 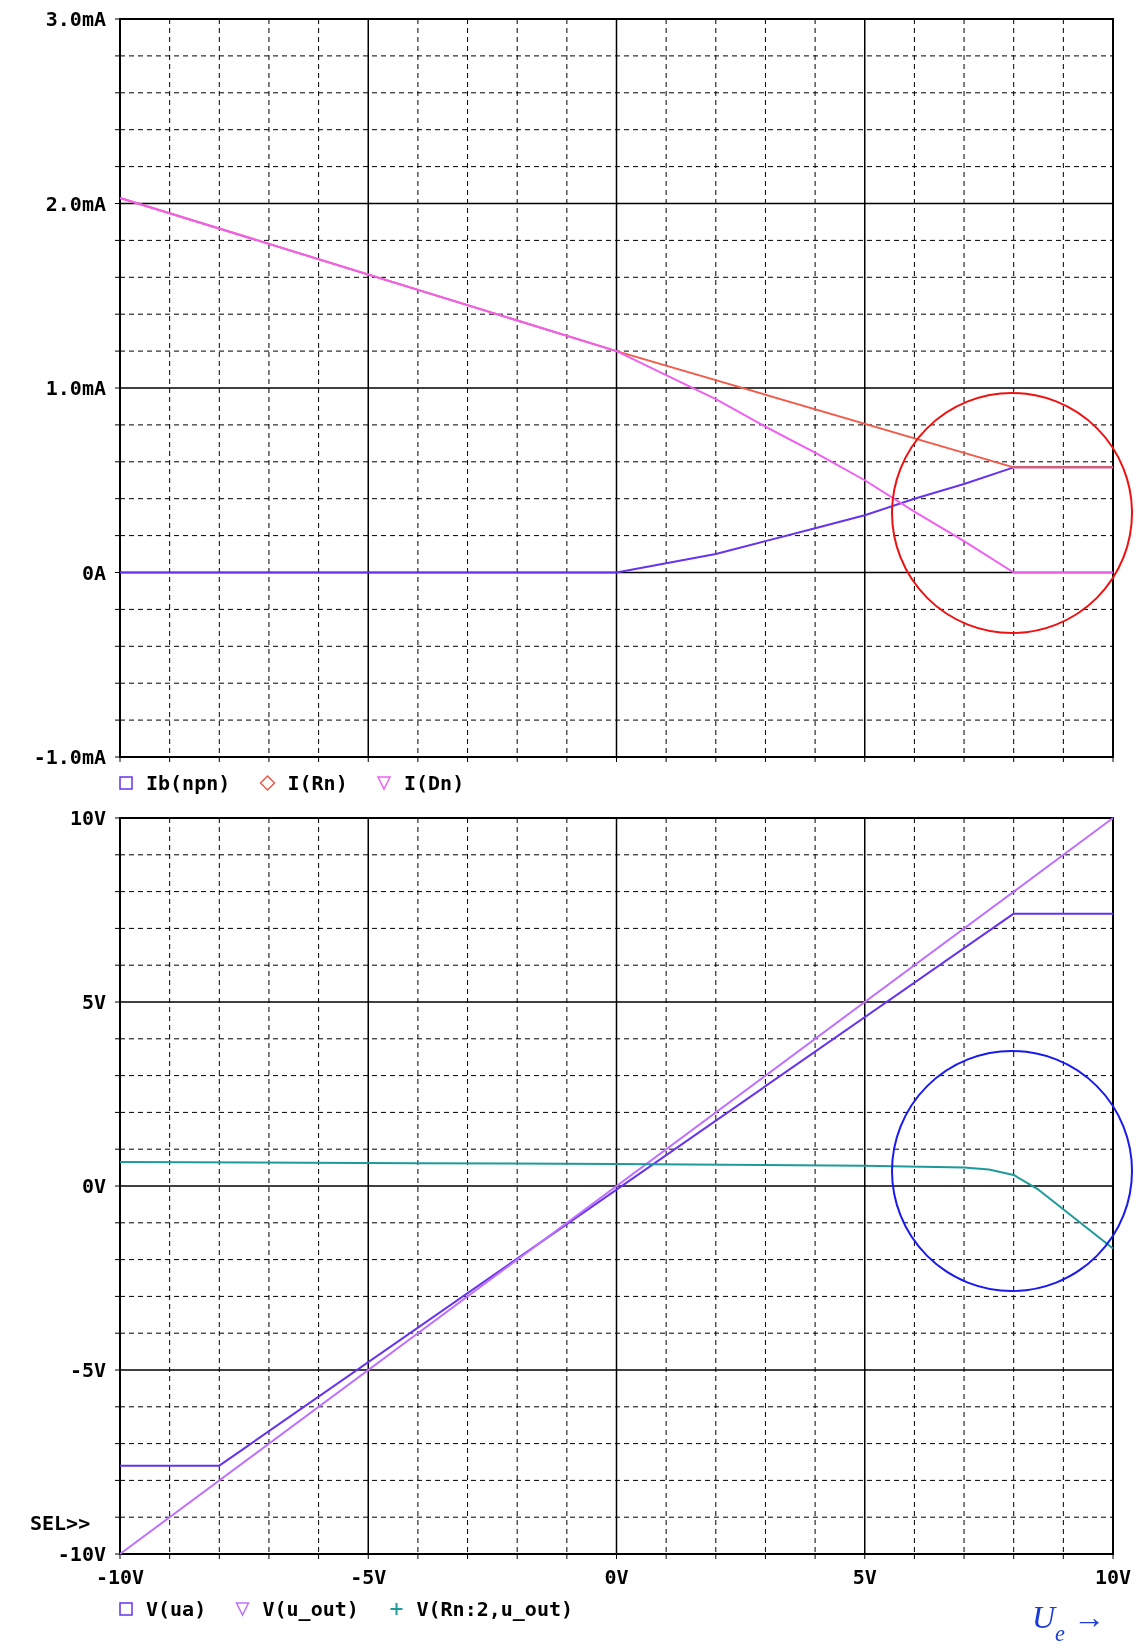 I want to click on y-tick-label: -5V, so click(x=87, y=1370).